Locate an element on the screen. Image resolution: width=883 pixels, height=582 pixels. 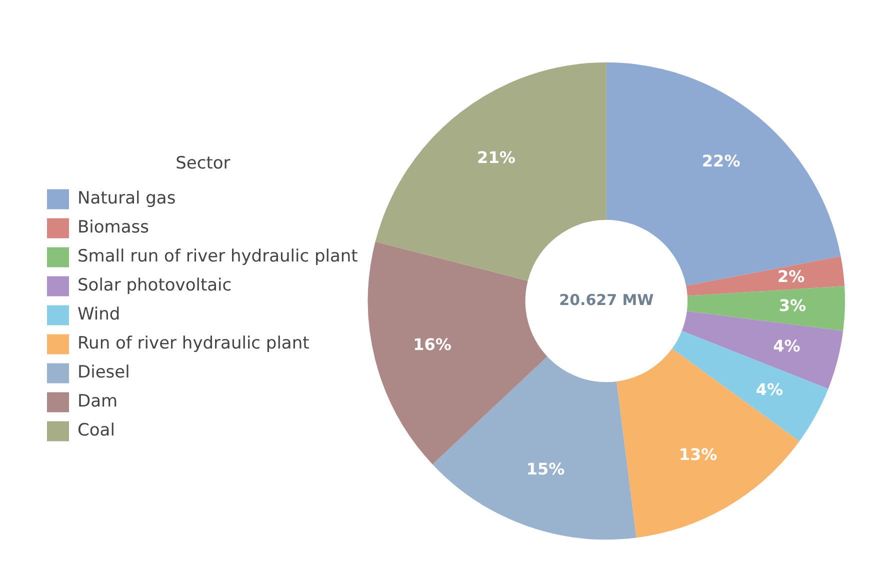
legend-label: Biomass is located at coordinates (114, 228).